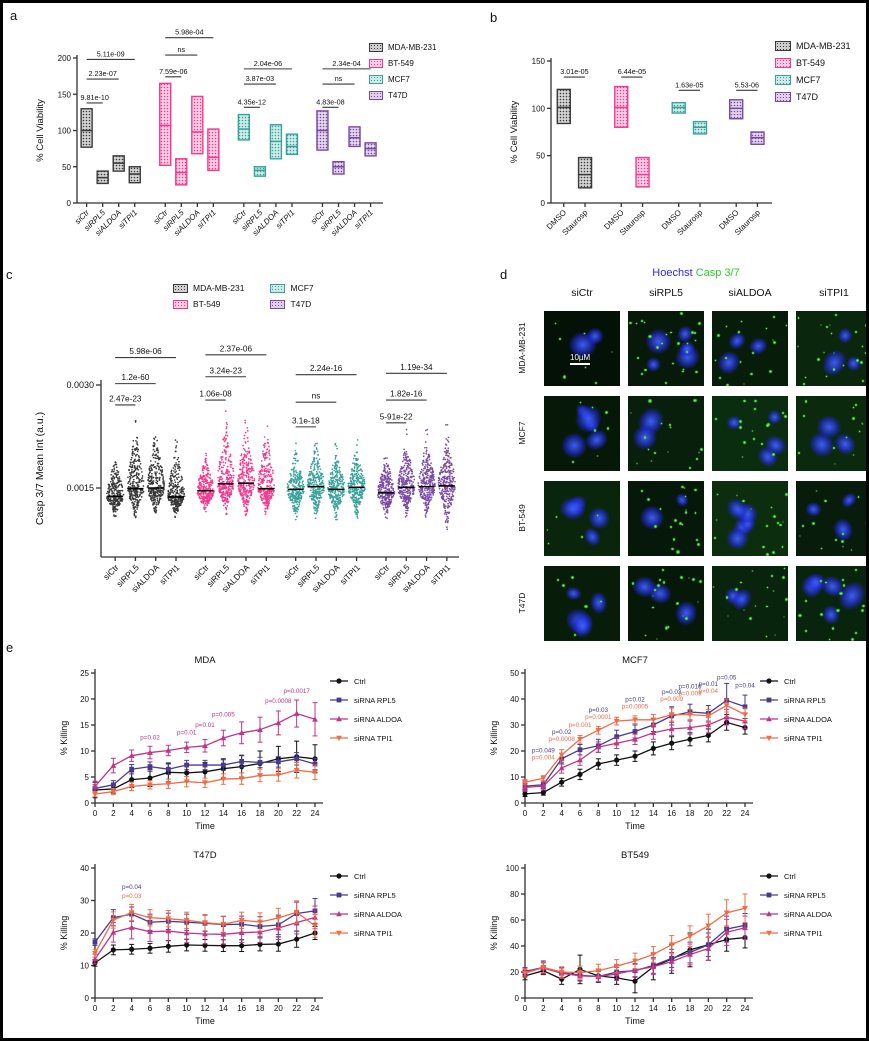 The image size is (869, 1041). Describe the element at coordinates (750, 433) in the screenshot. I see `micrograph-mcf7-sialdoa` at that location.